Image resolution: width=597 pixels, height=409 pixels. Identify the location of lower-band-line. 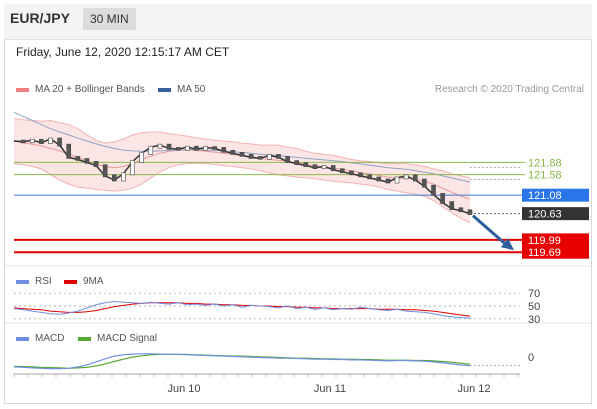
(242, 193).